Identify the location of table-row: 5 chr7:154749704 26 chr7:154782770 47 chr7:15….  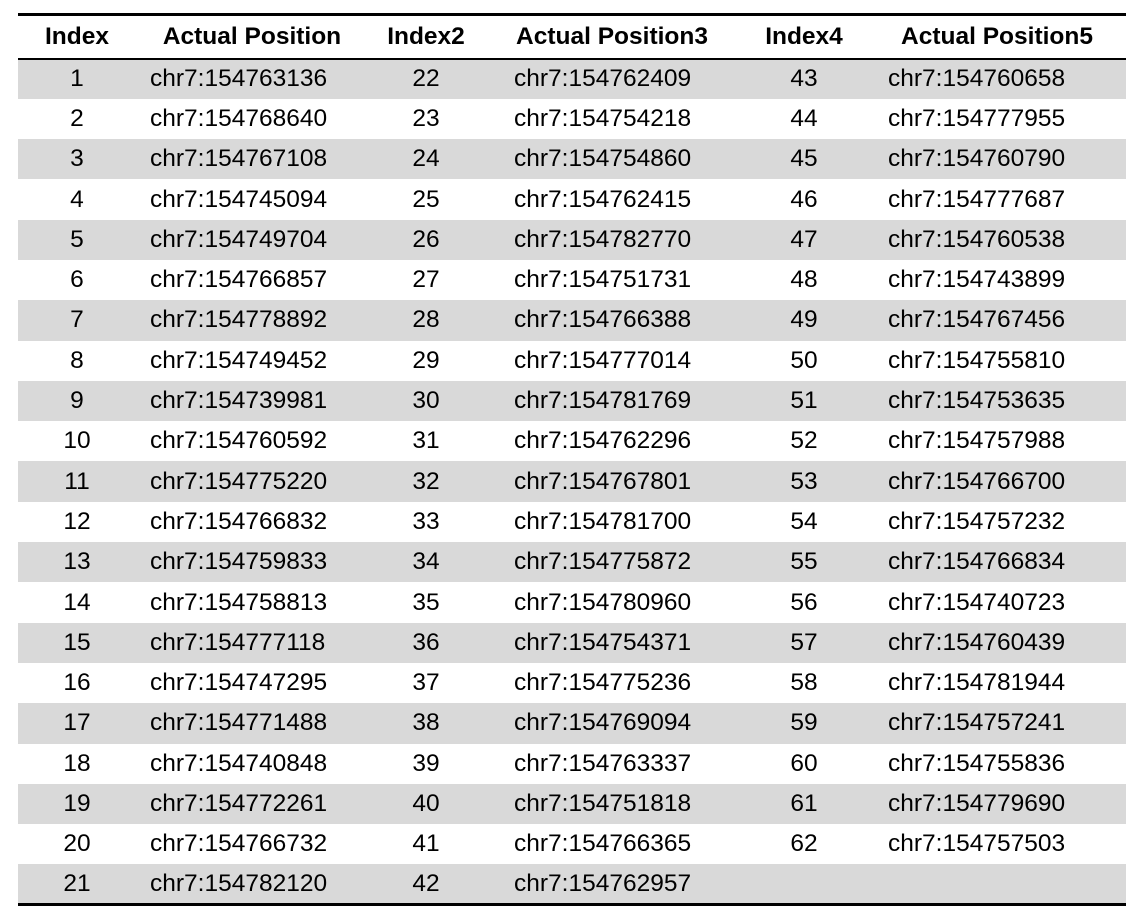
(572, 239).